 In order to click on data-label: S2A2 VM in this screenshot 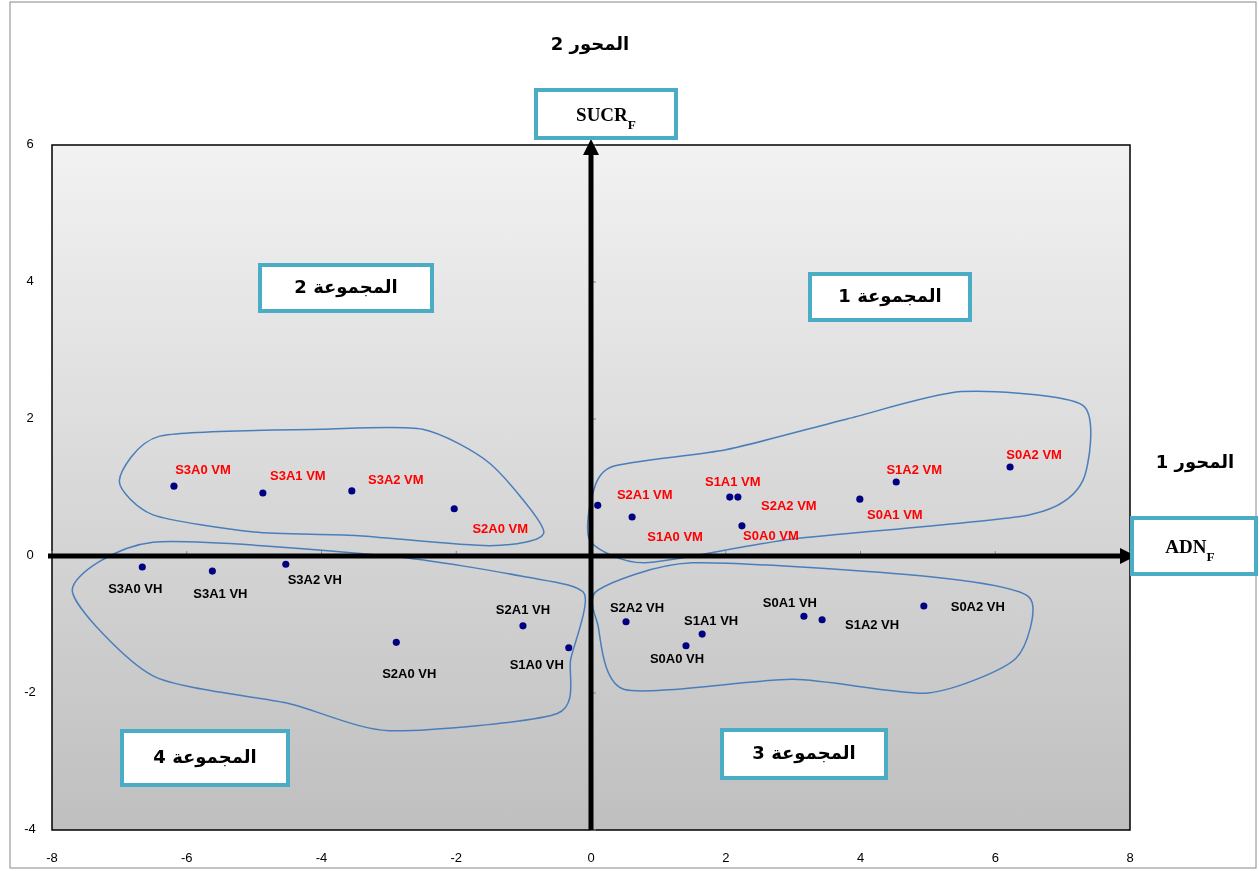, I will do `click(789, 505)`.